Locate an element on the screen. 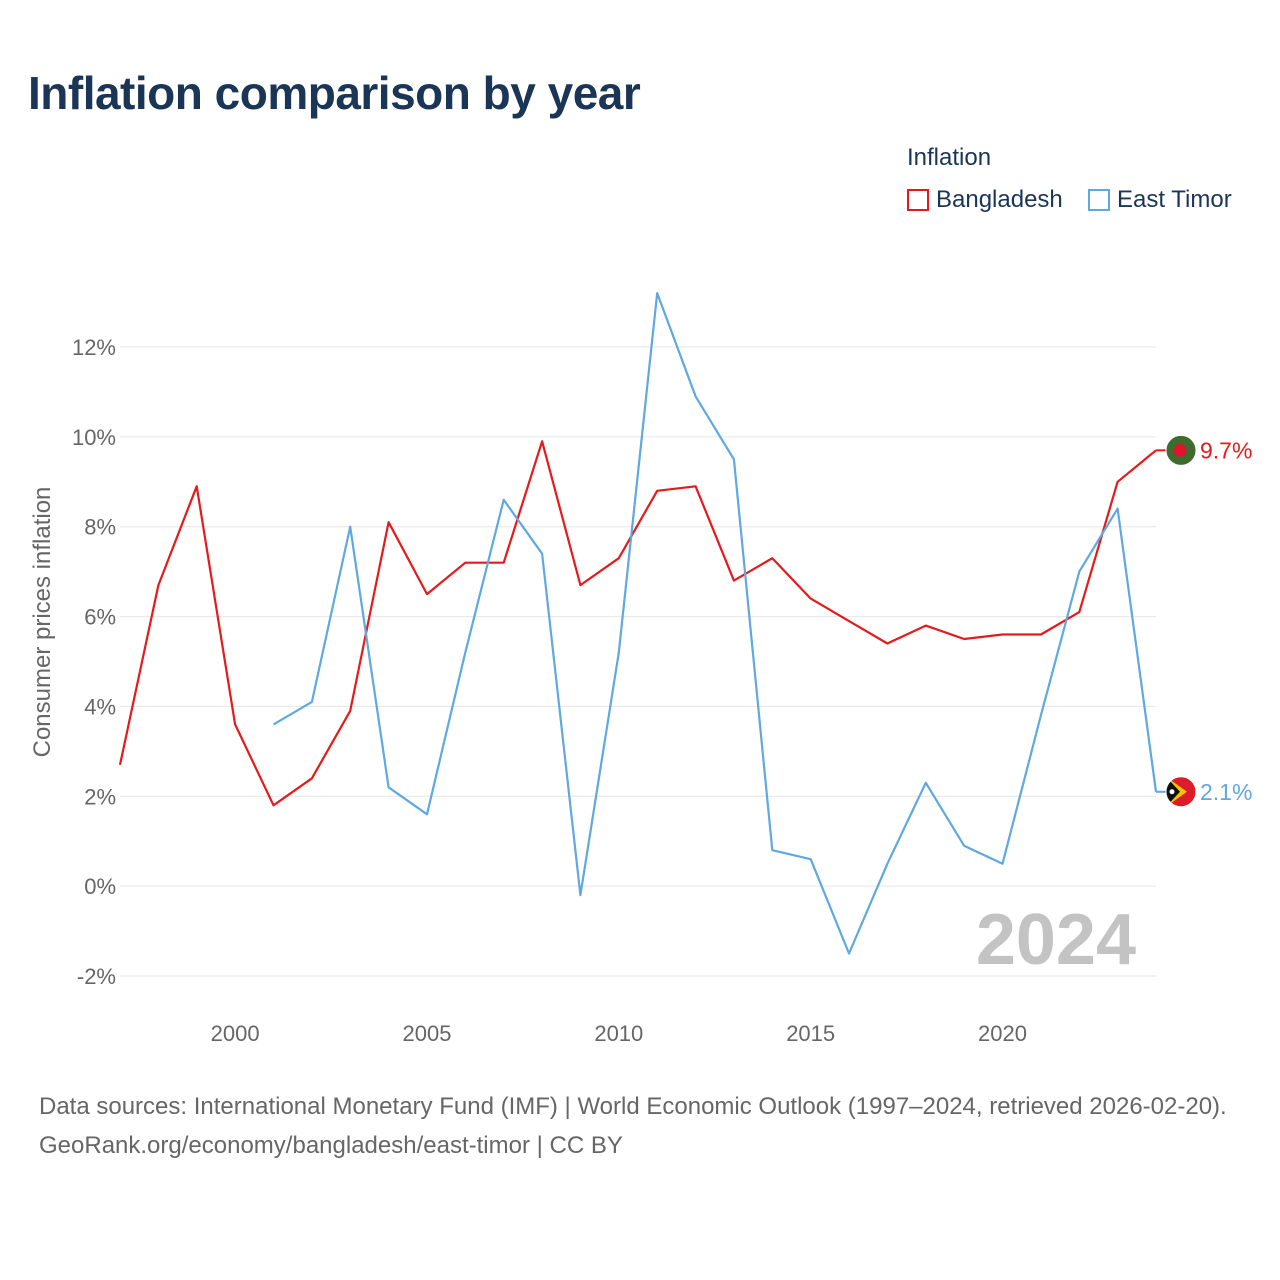 The image size is (1280, 1280). legend-swatch-east-timor is located at coordinates (1099, 200).